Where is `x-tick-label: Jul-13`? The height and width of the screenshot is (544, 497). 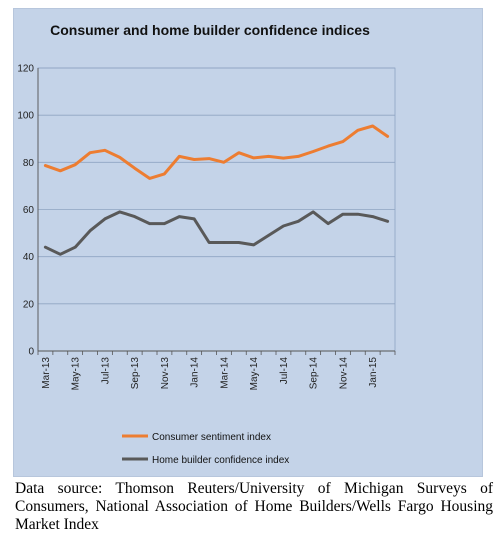
x-tick-label: Jul-13 is located at coordinates (105, 371).